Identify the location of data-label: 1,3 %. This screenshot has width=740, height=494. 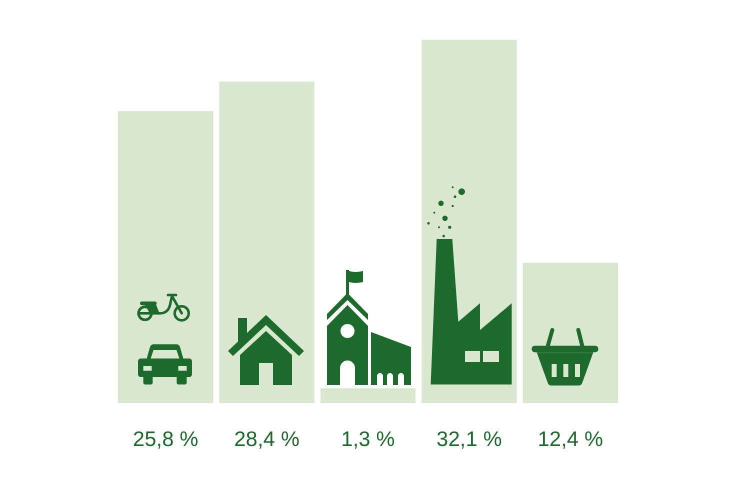
(368, 439).